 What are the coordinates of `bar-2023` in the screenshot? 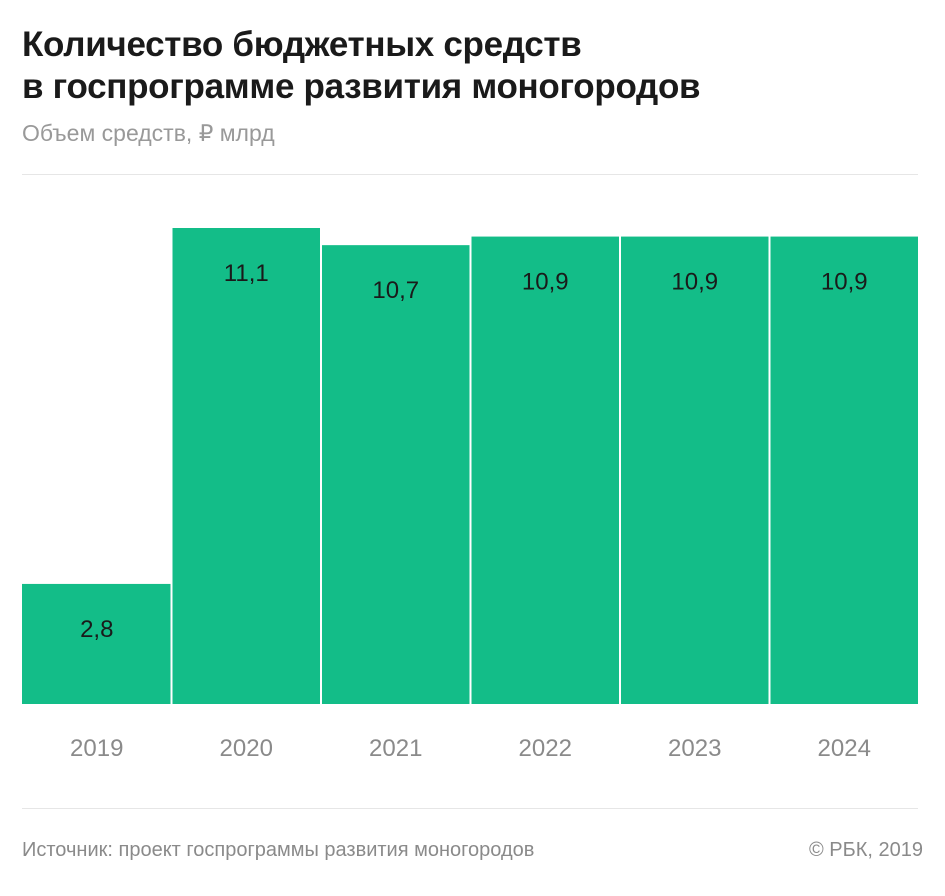 It's located at (695, 470).